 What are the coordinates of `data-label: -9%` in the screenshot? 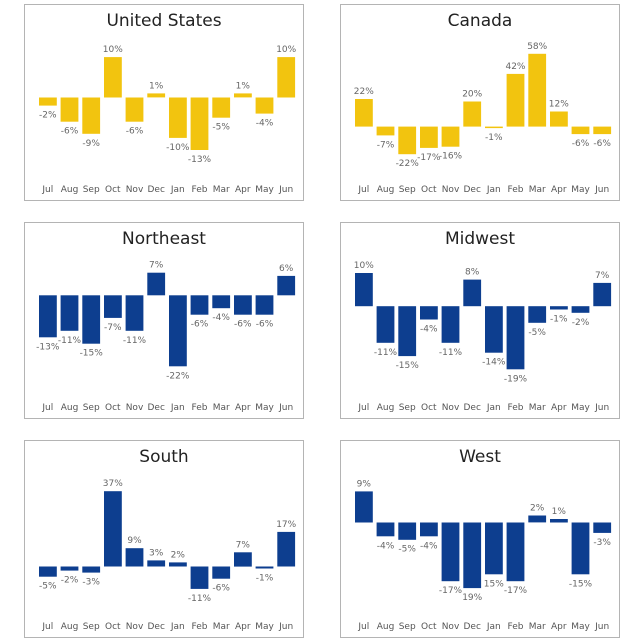 It's located at (91, 144).